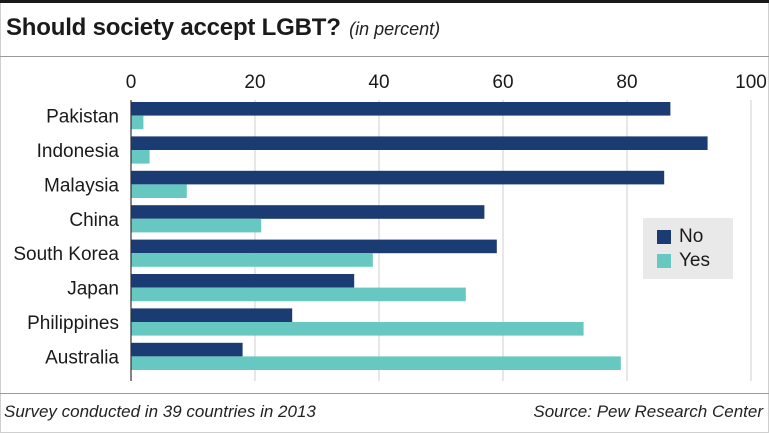 The image size is (769, 433). What do you see at coordinates (384, 393) in the screenshot?
I see `footer-divider` at bounding box center [384, 393].